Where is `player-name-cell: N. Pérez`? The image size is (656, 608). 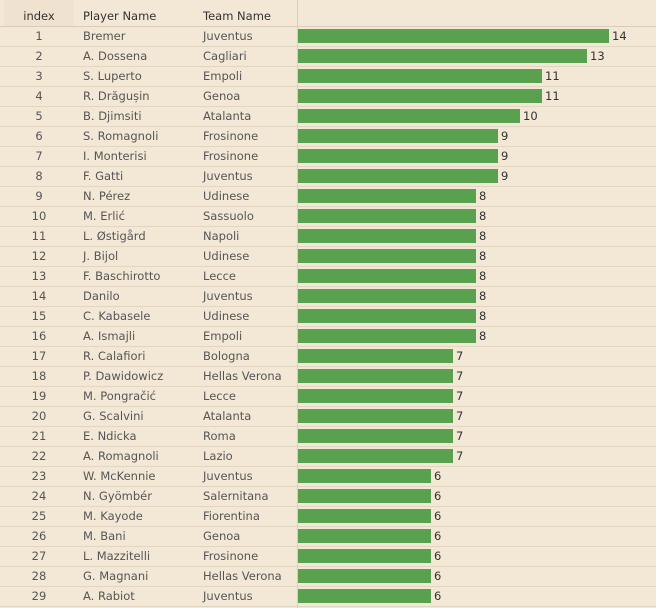
player-name-cell: N. Pérez is located at coordinates (107, 196).